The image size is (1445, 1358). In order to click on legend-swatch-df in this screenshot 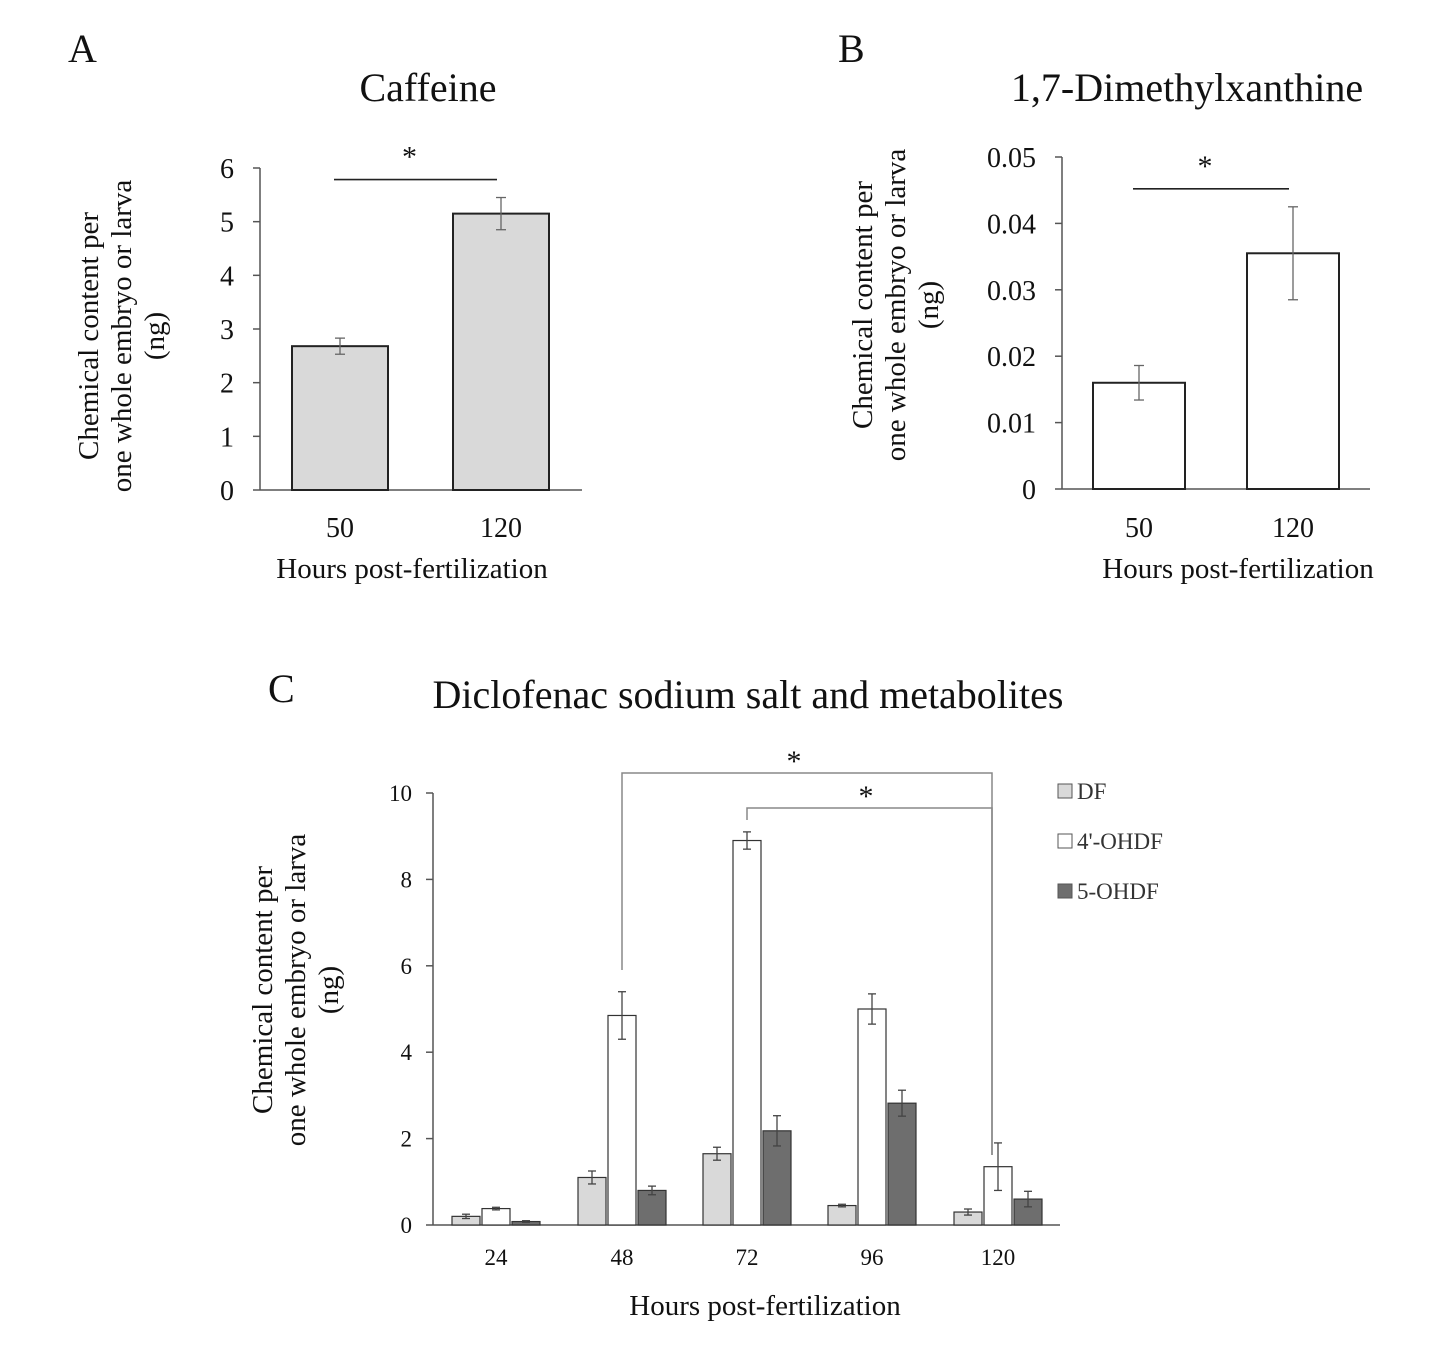, I will do `click(1065, 791)`.